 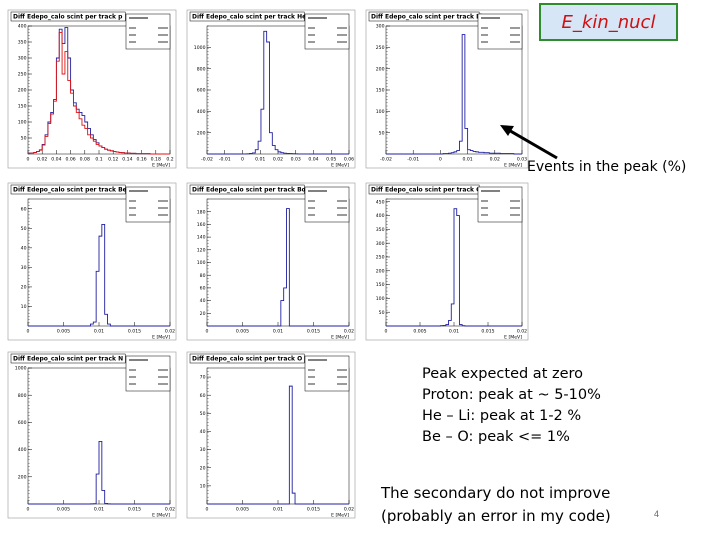 What do you see at coordinates (127, 160) in the screenshot?
I see `x-tick-label: 0.14` at bounding box center [127, 160].